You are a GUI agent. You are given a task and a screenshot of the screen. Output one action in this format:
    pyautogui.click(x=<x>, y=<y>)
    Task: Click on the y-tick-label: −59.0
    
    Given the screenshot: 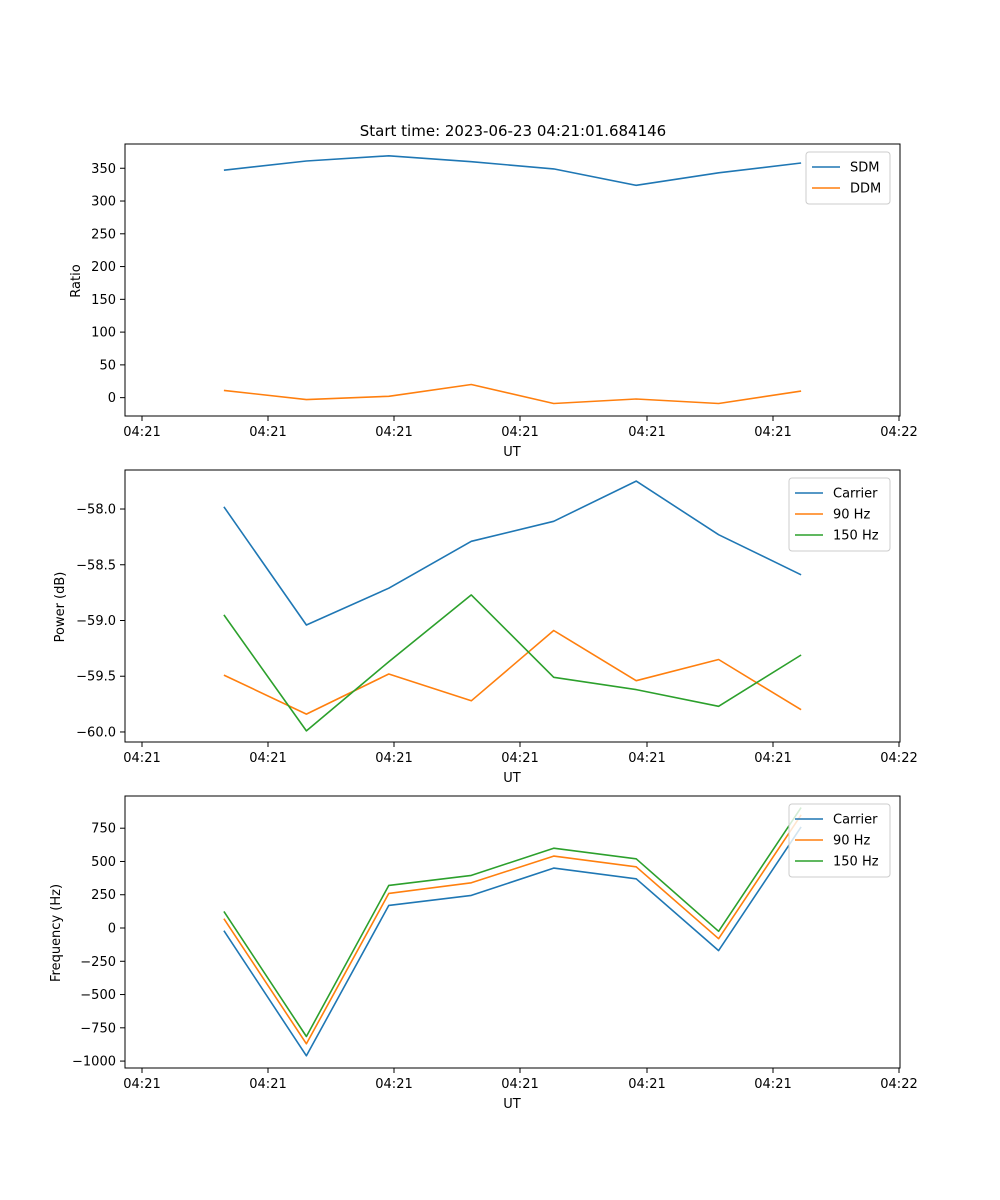 What is the action you would take?
    pyautogui.click(x=96, y=621)
    